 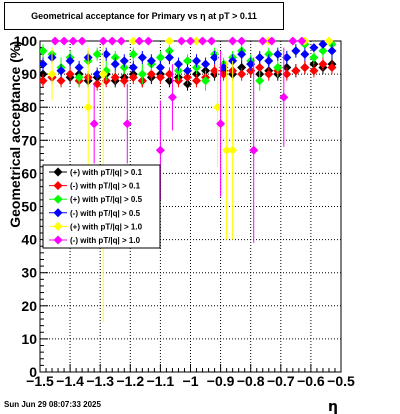 What do you see at coordinates (40, 381) in the screenshot?
I see `x-tick-label: −1.5` at bounding box center [40, 381].